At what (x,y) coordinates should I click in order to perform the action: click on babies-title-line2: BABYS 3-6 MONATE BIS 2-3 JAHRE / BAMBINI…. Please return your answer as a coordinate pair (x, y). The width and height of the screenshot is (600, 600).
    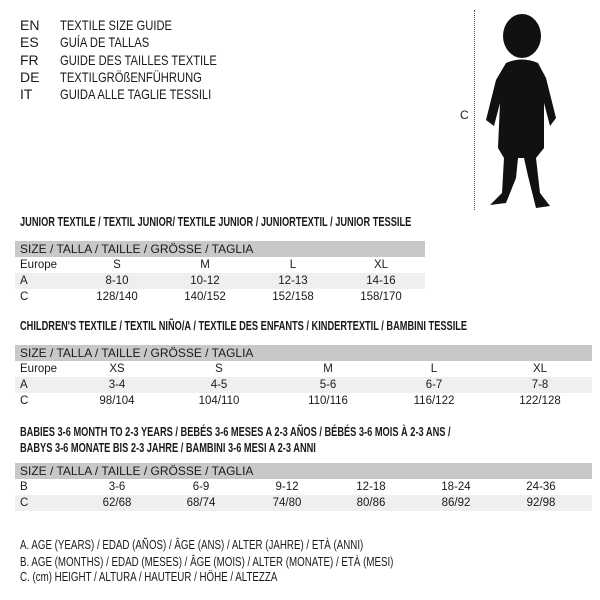
    Looking at the image, I should click on (168, 448).